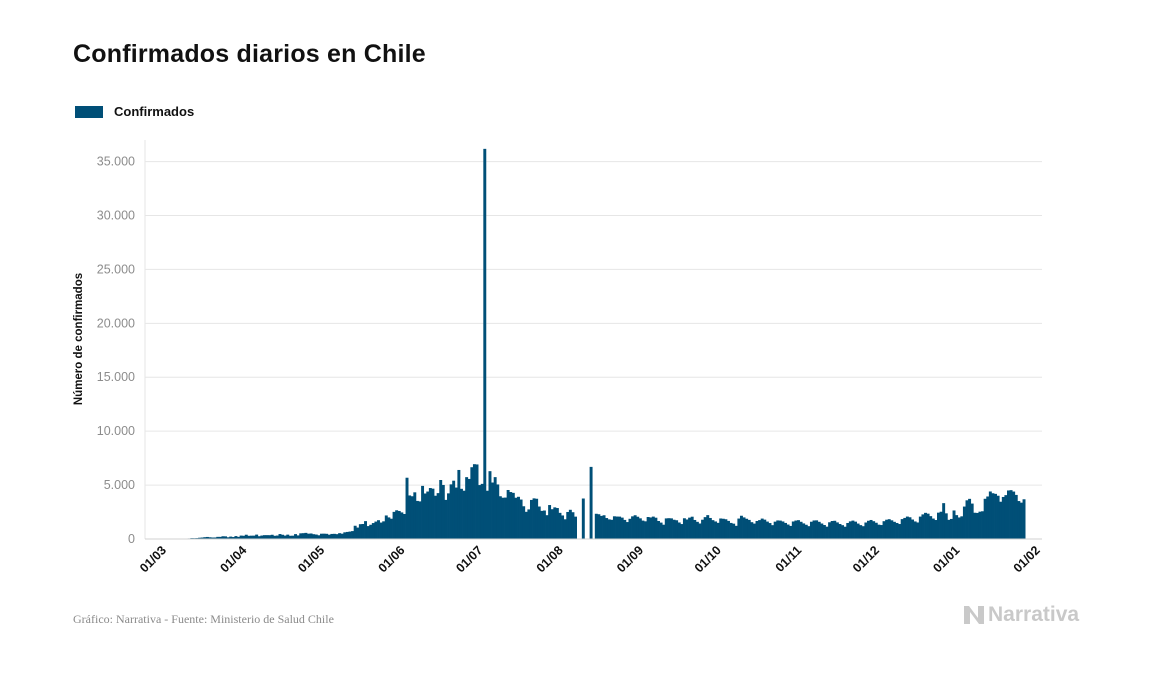 The width and height of the screenshot is (1157, 674). What do you see at coordinates (708, 559) in the screenshot?
I see `x-tick-label: 01/10` at bounding box center [708, 559].